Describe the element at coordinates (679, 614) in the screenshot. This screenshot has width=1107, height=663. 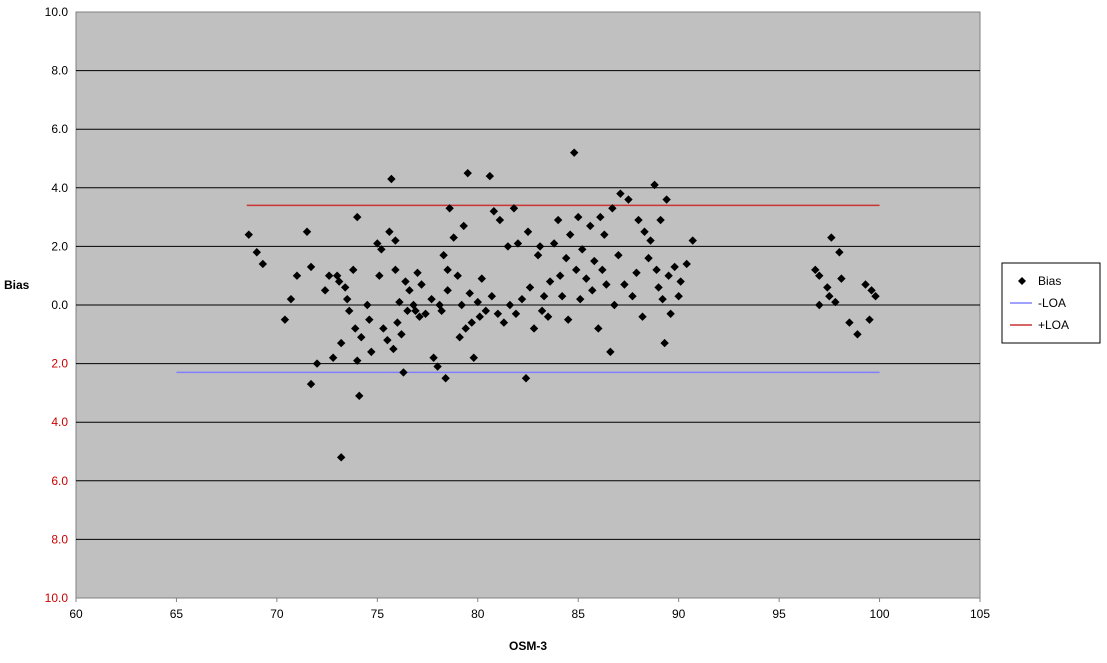
I see `x-tick-label: 90` at that location.